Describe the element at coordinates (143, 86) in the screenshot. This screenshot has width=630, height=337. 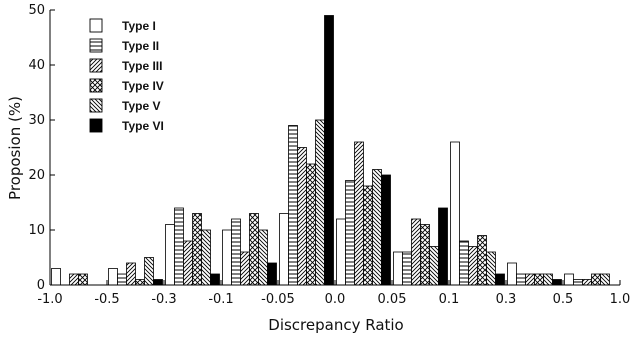
I see `legend-label: Type IV` at that location.